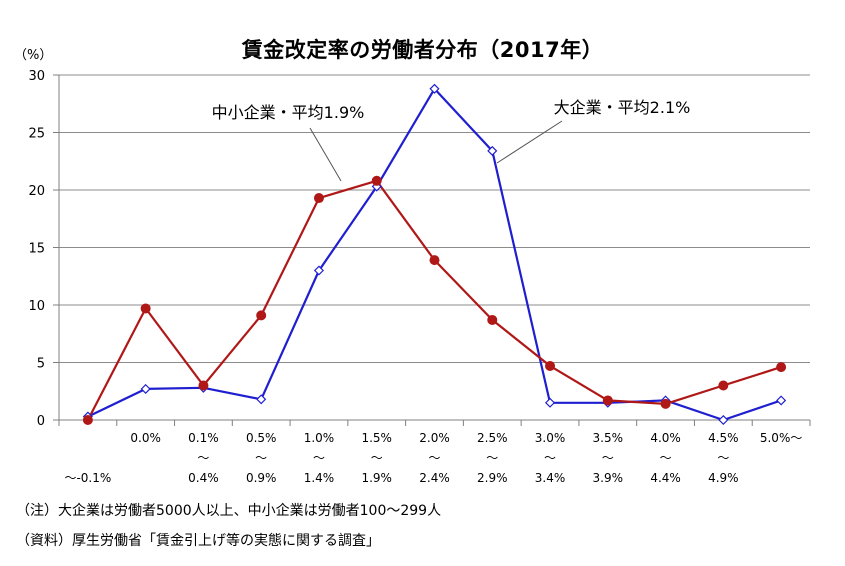 Image resolution: width=845 pixels, height=566 pixels. Describe the element at coordinates (492, 478) in the screenshot. I see `x-tick-label: 2.9%` at that location.